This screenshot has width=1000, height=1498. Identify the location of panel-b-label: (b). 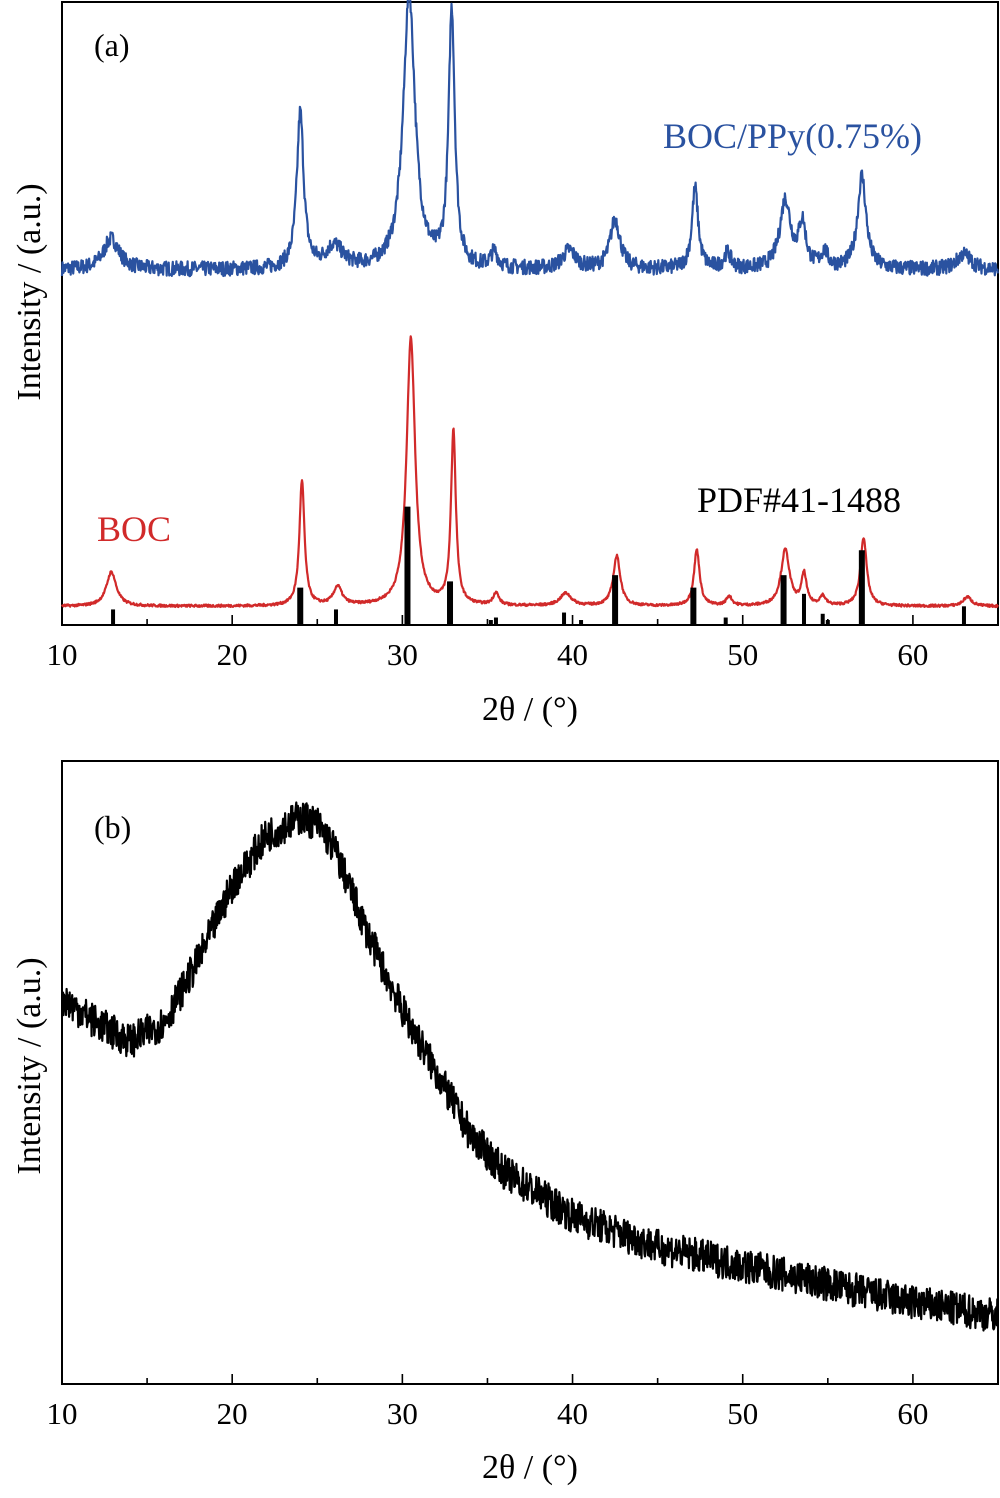
(112, 827).